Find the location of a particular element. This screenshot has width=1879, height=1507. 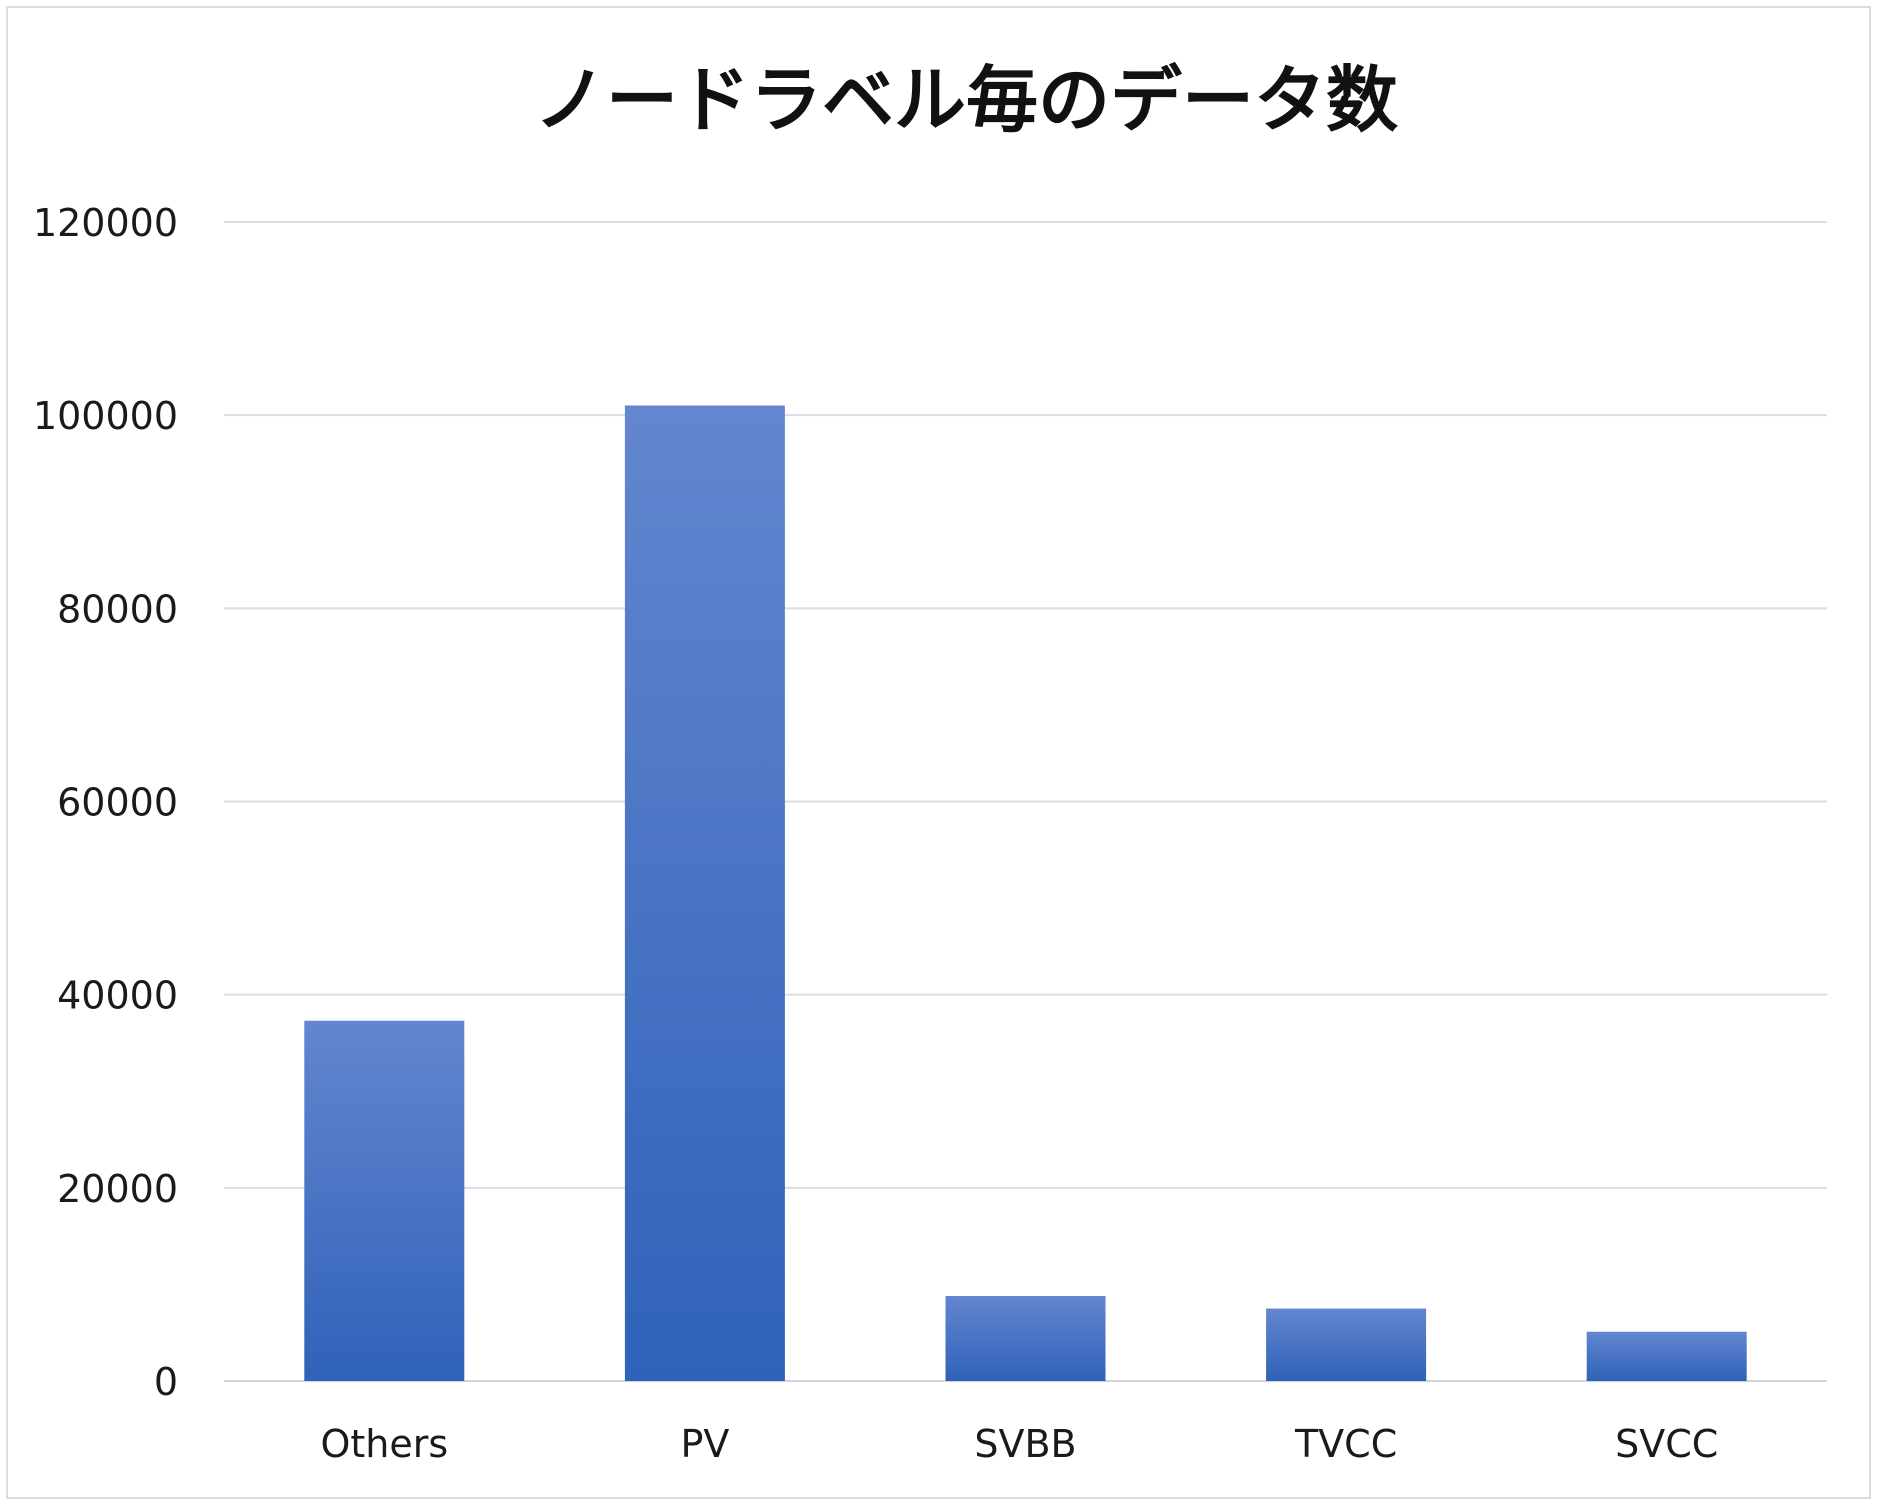

y-tick-label: 40000 is located at coordinates (117, 996).